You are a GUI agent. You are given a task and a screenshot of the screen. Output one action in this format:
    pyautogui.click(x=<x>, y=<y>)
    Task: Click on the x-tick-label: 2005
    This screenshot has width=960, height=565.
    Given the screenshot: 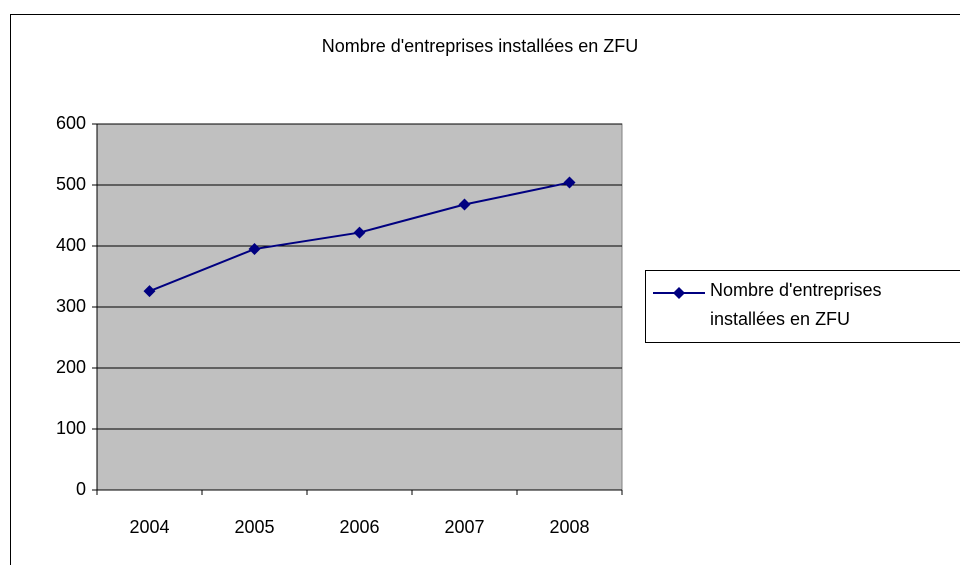 What is the action you would take?
    pyautogui.click(x=254, y=527)
    